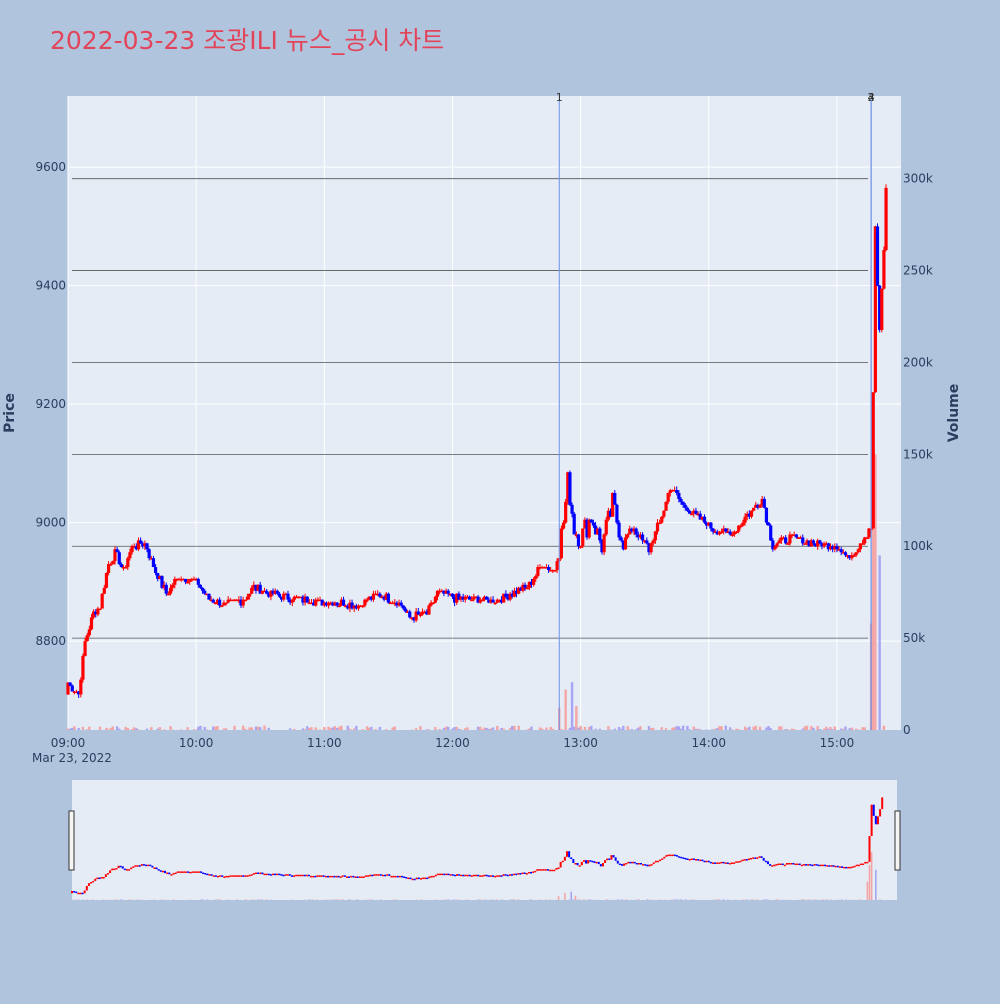  What do you see at coordinates (50, 286) in the screenshot?
I see `price-tick-label: 9400` at bounding box center [50, 286].